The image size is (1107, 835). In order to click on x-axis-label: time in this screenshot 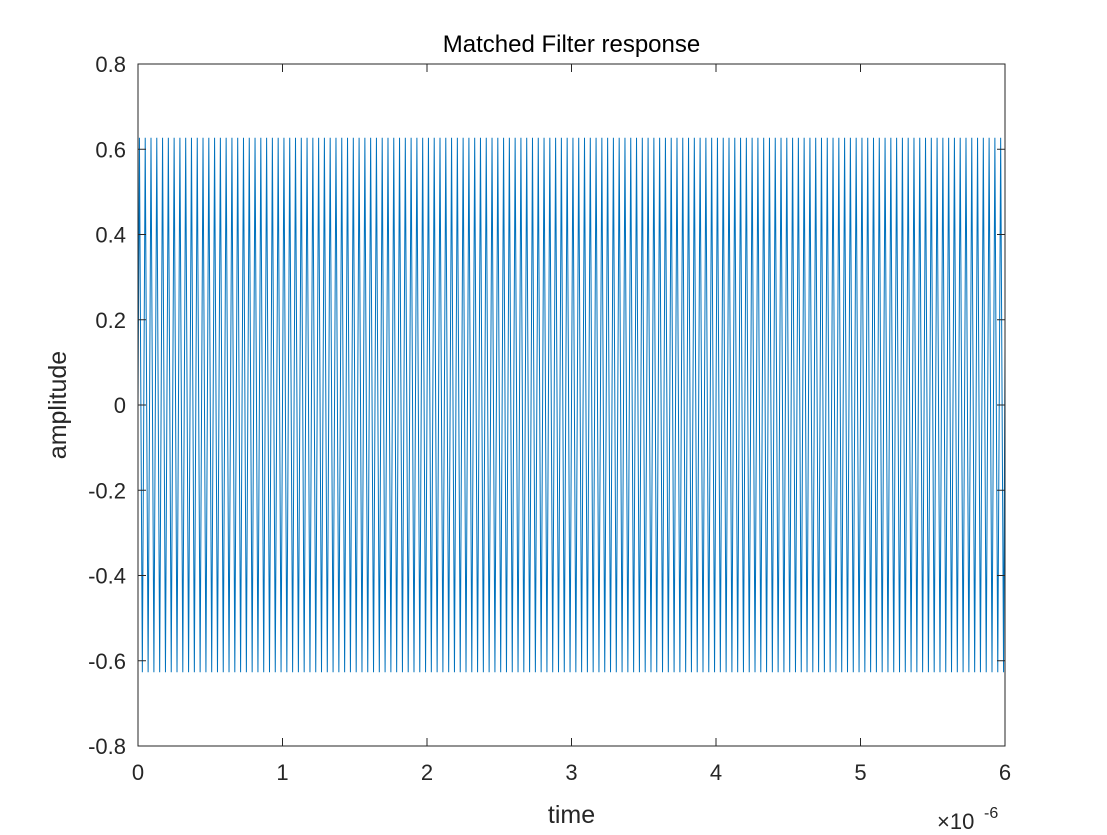, I will do `click(571, 815)`.